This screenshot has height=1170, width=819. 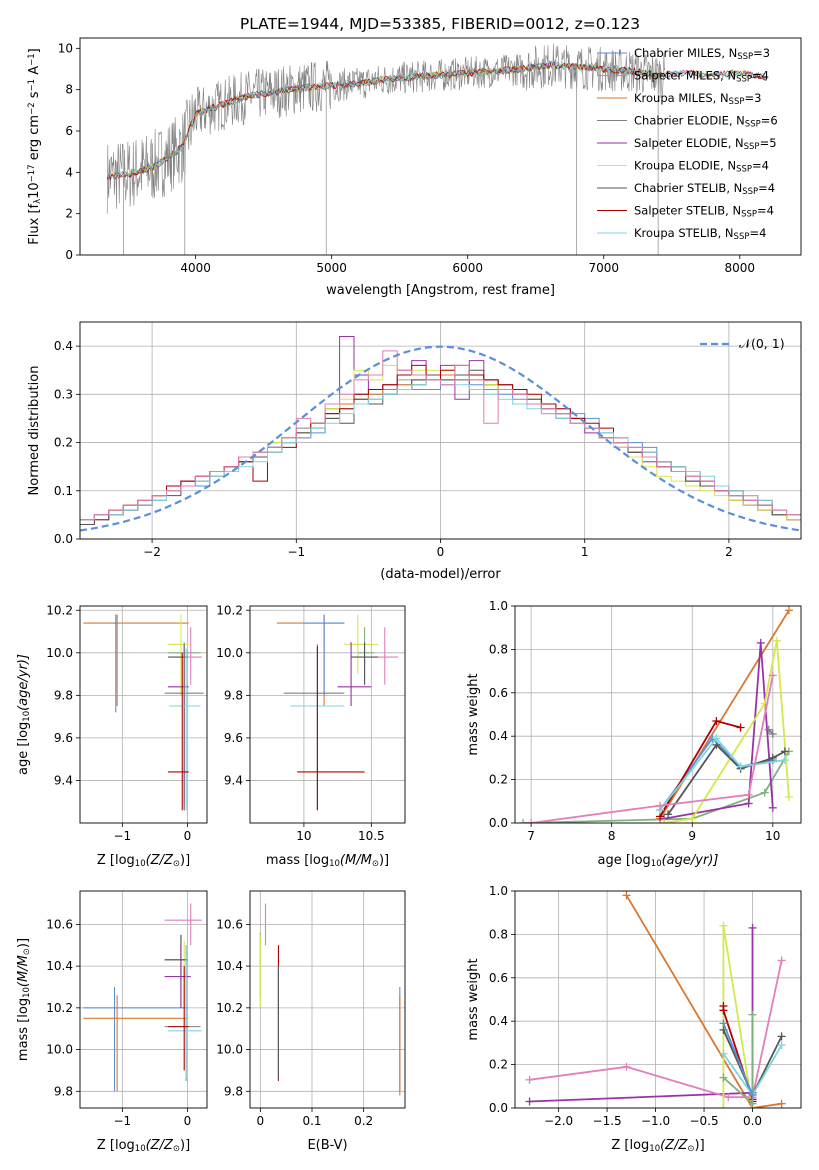 What do you see at coordinates (303, 836) in the screenshot?
I see `x-tick-label: 10` at bounding box center [303, 836].